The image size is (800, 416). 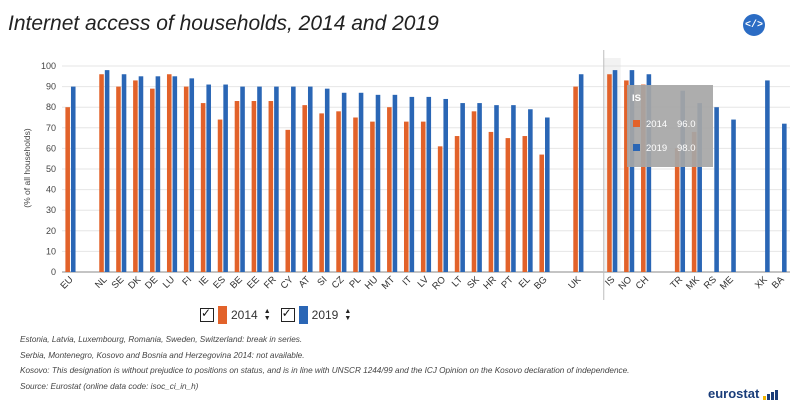 I want to click on y-tick-label: 10, so click(x=51, y=251).